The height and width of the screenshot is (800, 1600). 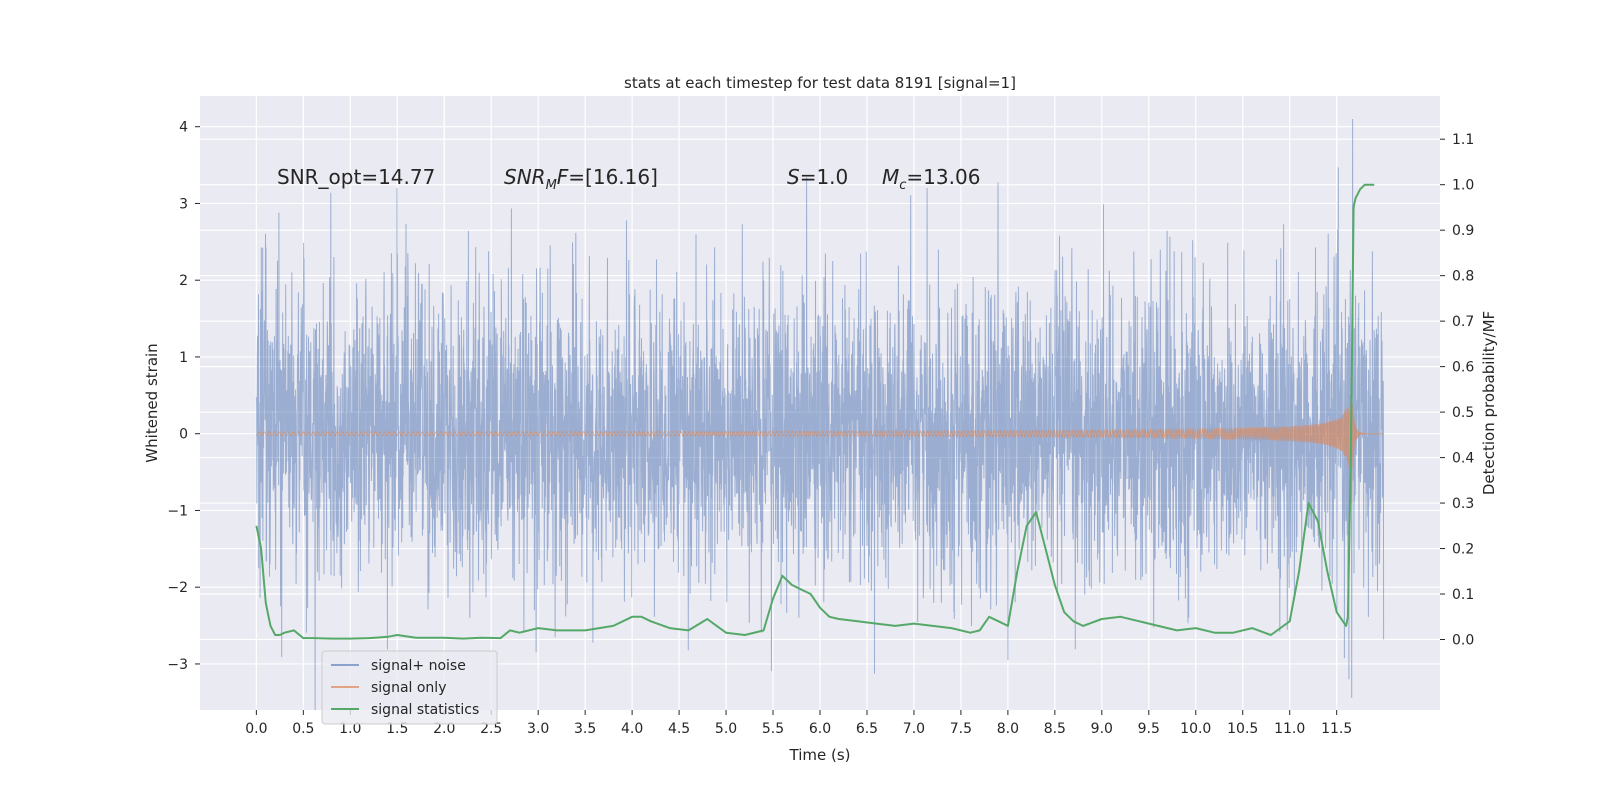 I want to click on y2-tick-label: 1.0, so click(x=1463, y=186).